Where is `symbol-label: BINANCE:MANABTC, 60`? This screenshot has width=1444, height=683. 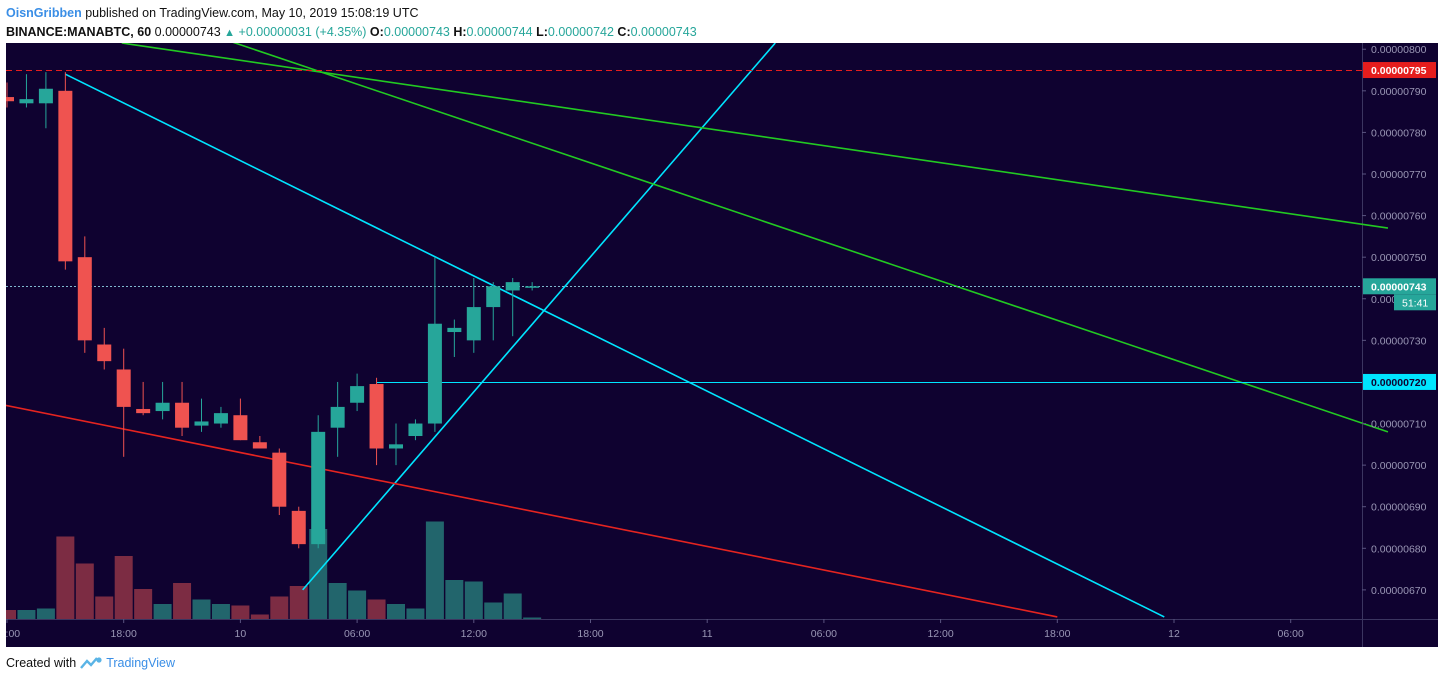 symbol-label: BINANCE:MANABTC, 60 is located at coordinates (79, 32).